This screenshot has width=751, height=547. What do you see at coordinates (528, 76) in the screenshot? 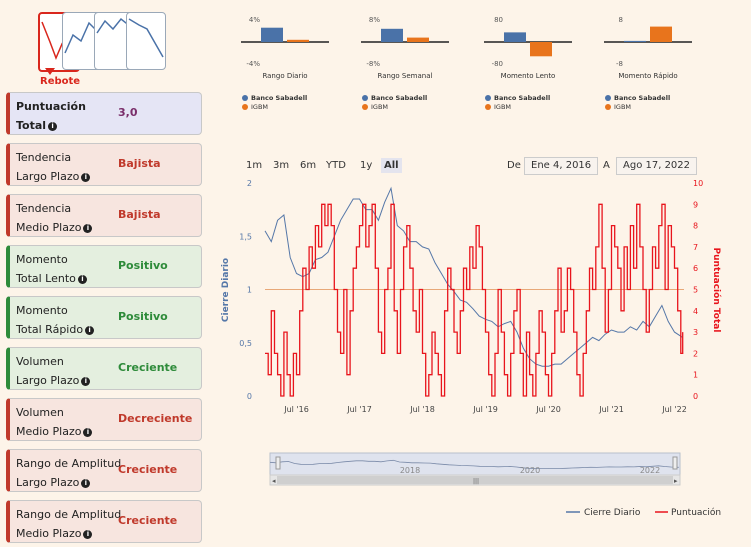
I see `mini-chart-title: Momento Lento` at bounding box center [528, 76].